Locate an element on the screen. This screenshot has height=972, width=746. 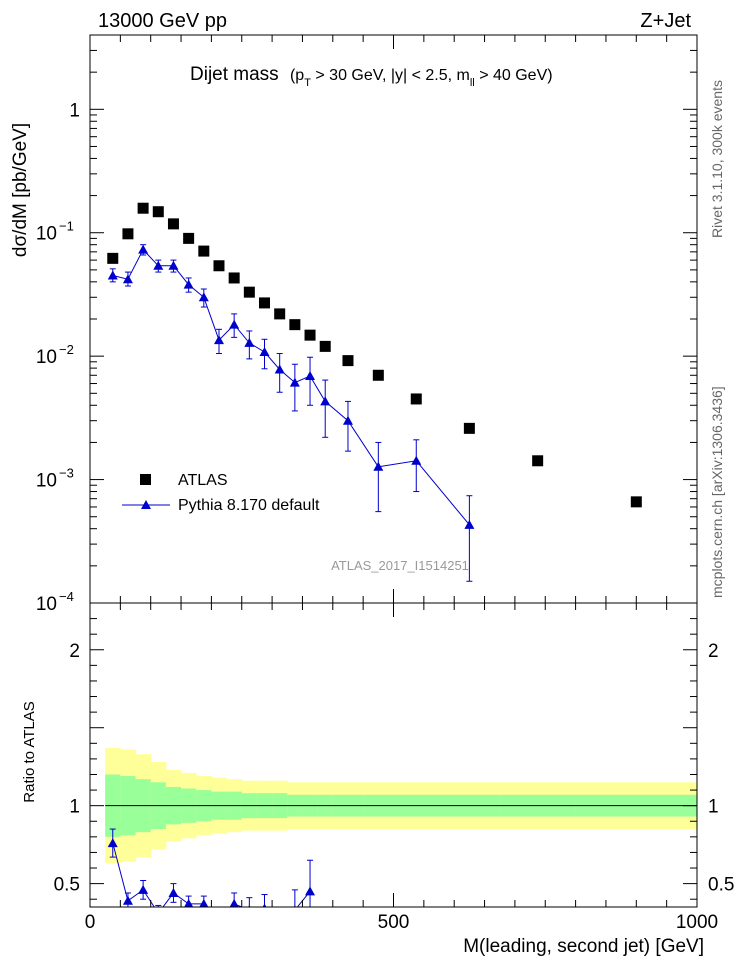
main-y-tick-exponent: −2 is located at coordinates (66, 349).